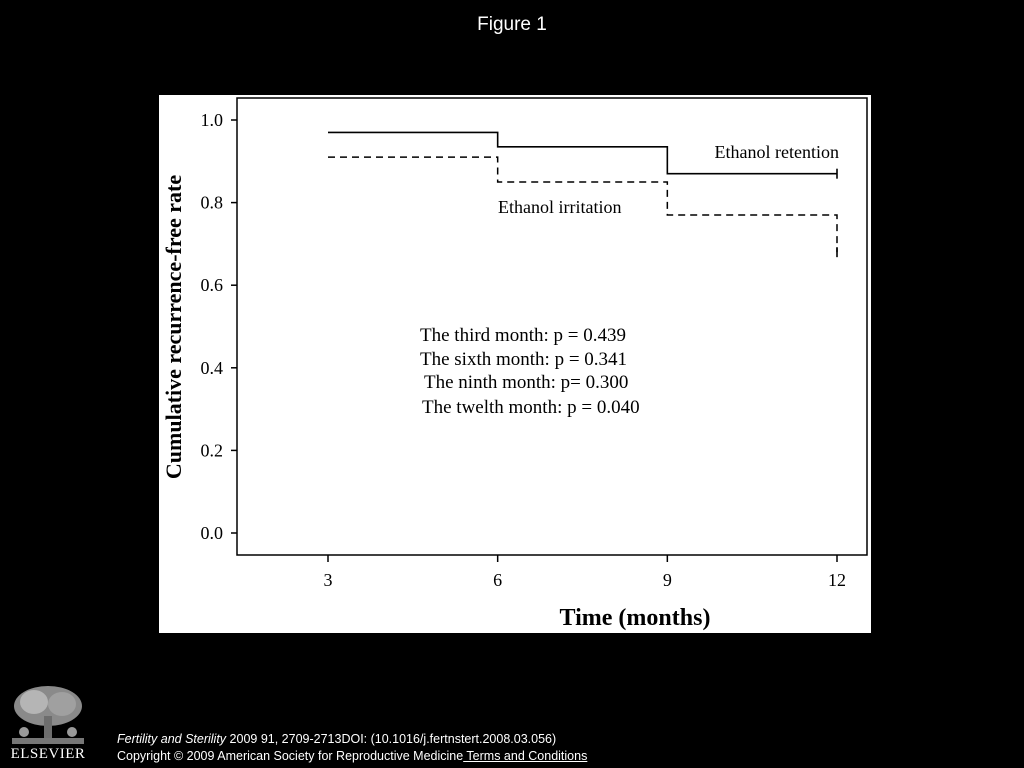 The height and width of the screenshot is (768, 1024). I want to click on series-line-irritation, so click(583, 204).